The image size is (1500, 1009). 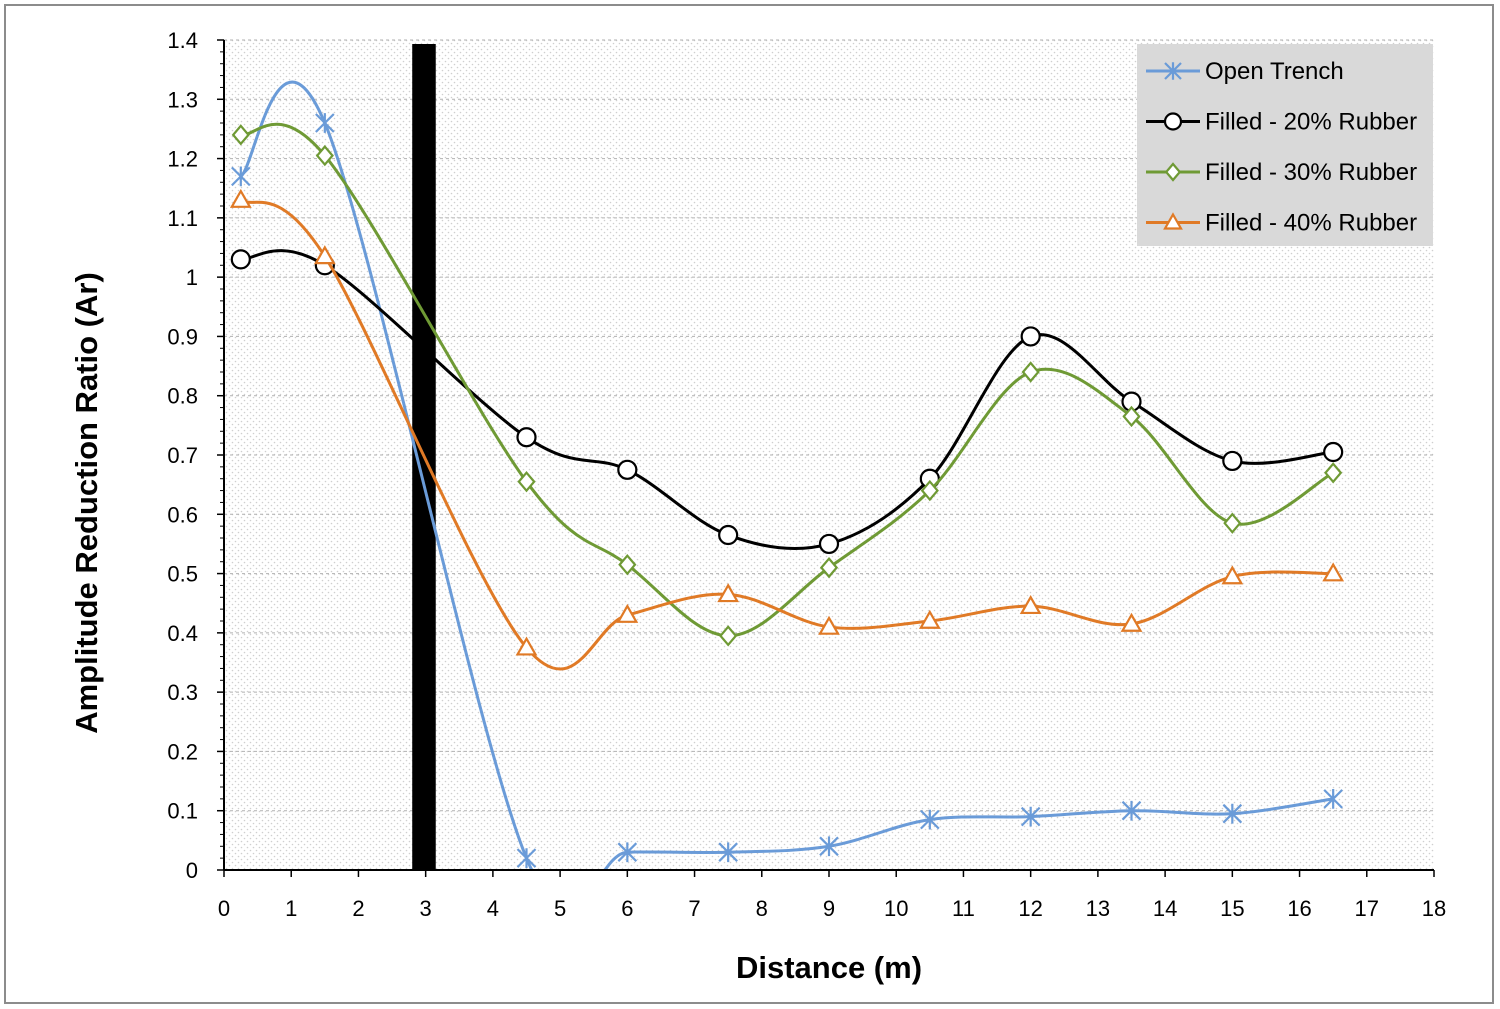 What do you see at coordinates (1232, 908) in the screenshot?
I see `x-tick-label: 15` at bounding box center [1232, 908].